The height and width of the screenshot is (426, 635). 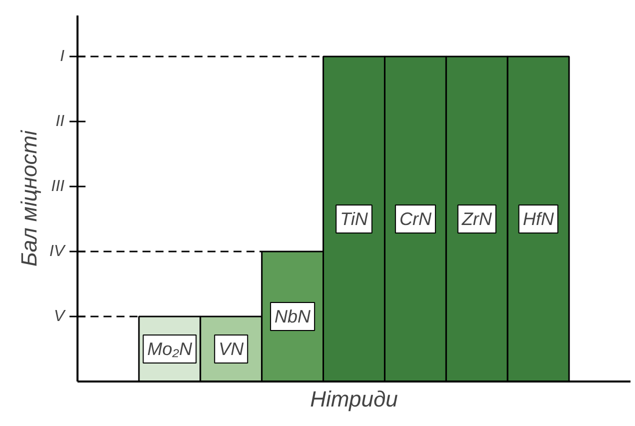 I want to click on x-tick-label: TiN, so click(x=354, y=218).